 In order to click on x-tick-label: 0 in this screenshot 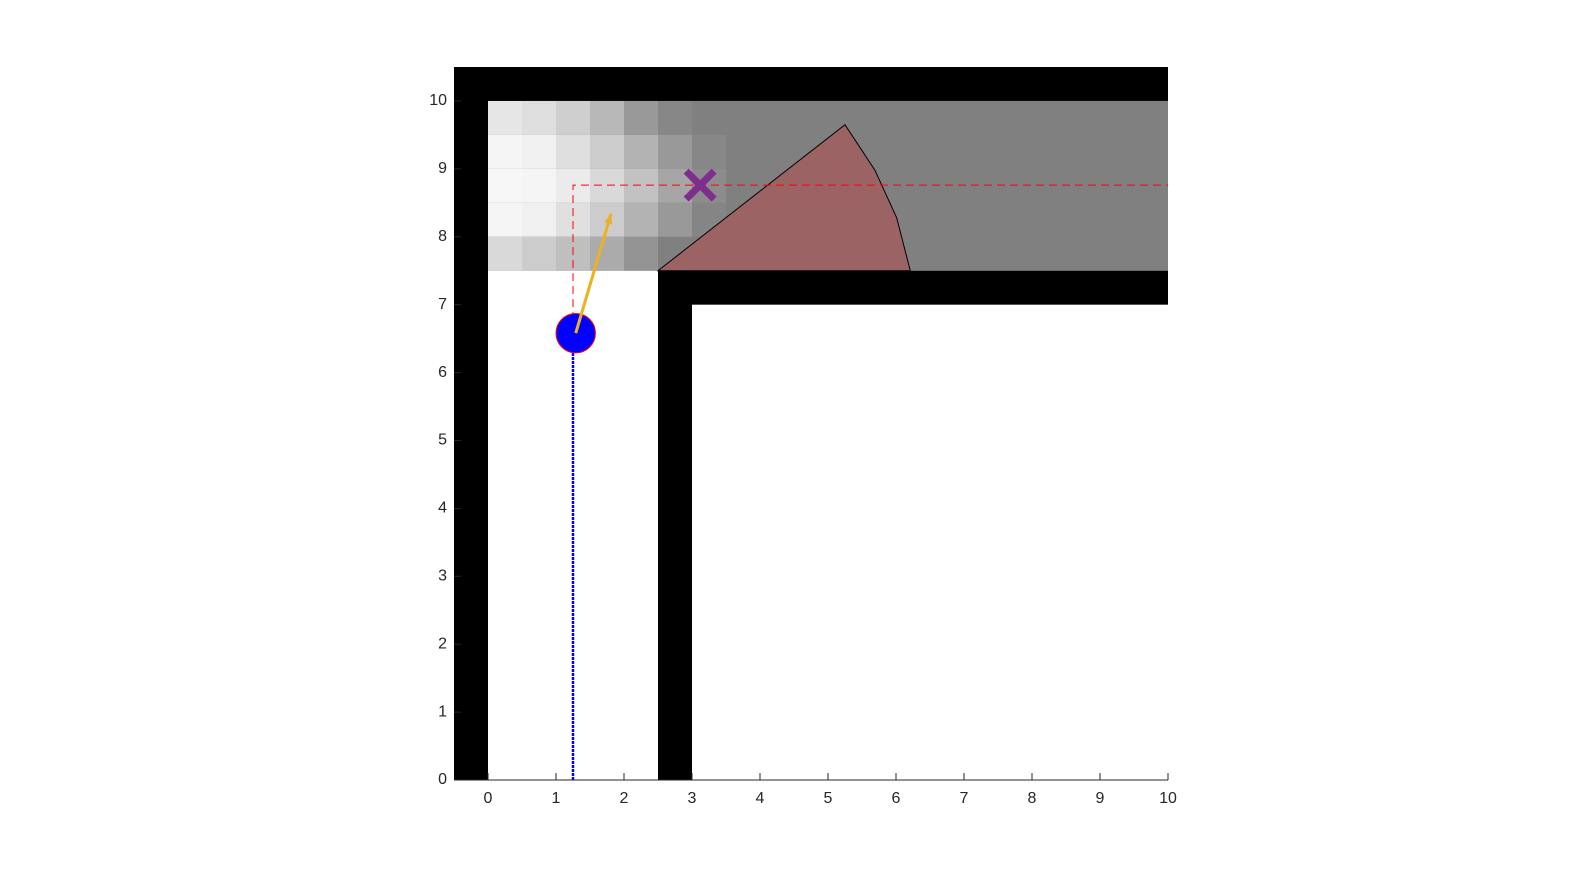, I will do `click(488, 798)`.